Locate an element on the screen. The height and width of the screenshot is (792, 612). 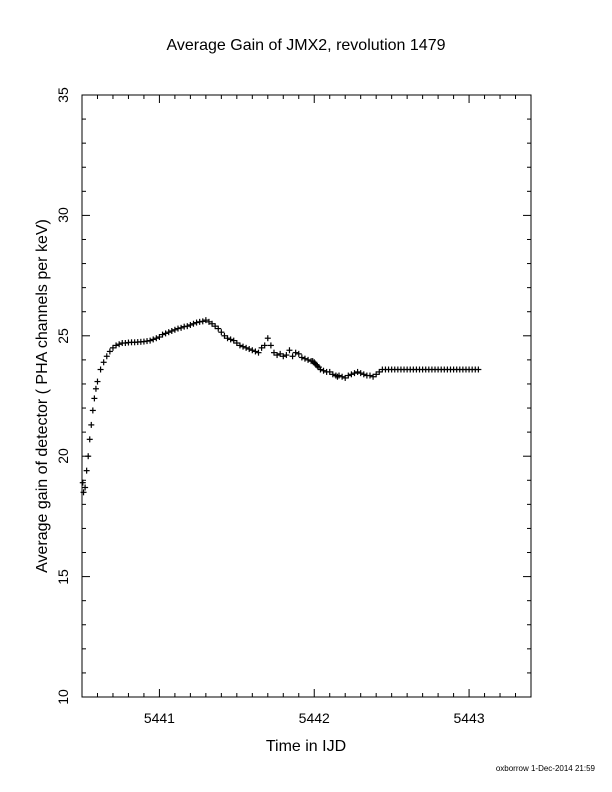
y-tick-label: 20 is located at coordinates (63, 456).